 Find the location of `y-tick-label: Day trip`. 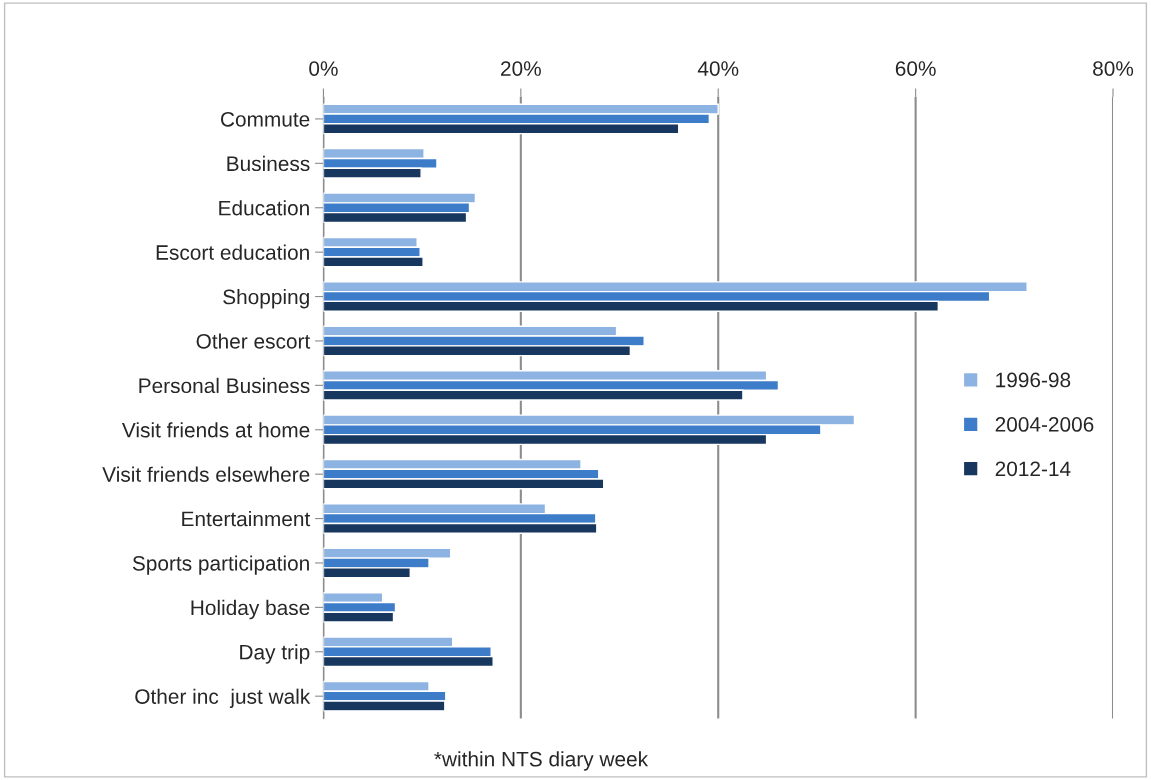

y-tick-label: Day trip is located at coordinates (275, 654).